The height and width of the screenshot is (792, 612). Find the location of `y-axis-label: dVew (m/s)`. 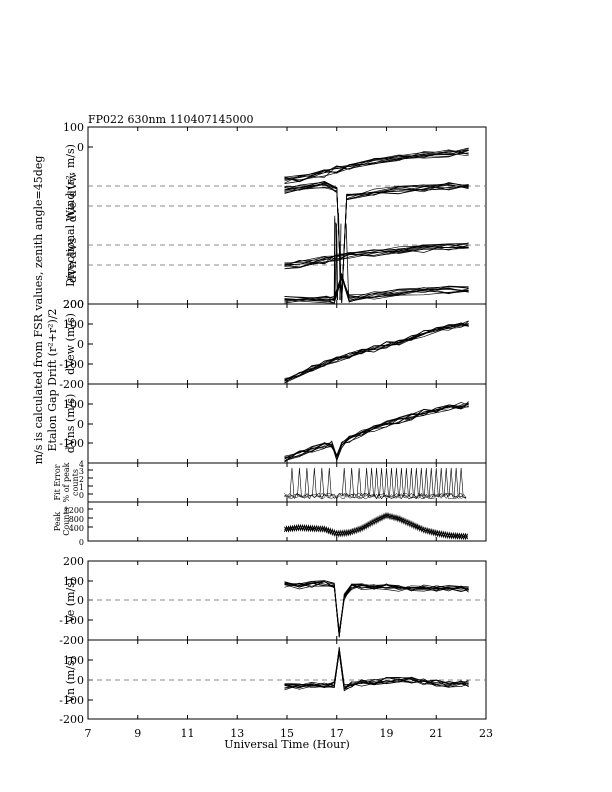

y-axis-label: dVew (m/s) is located at coordinates (70, 344).